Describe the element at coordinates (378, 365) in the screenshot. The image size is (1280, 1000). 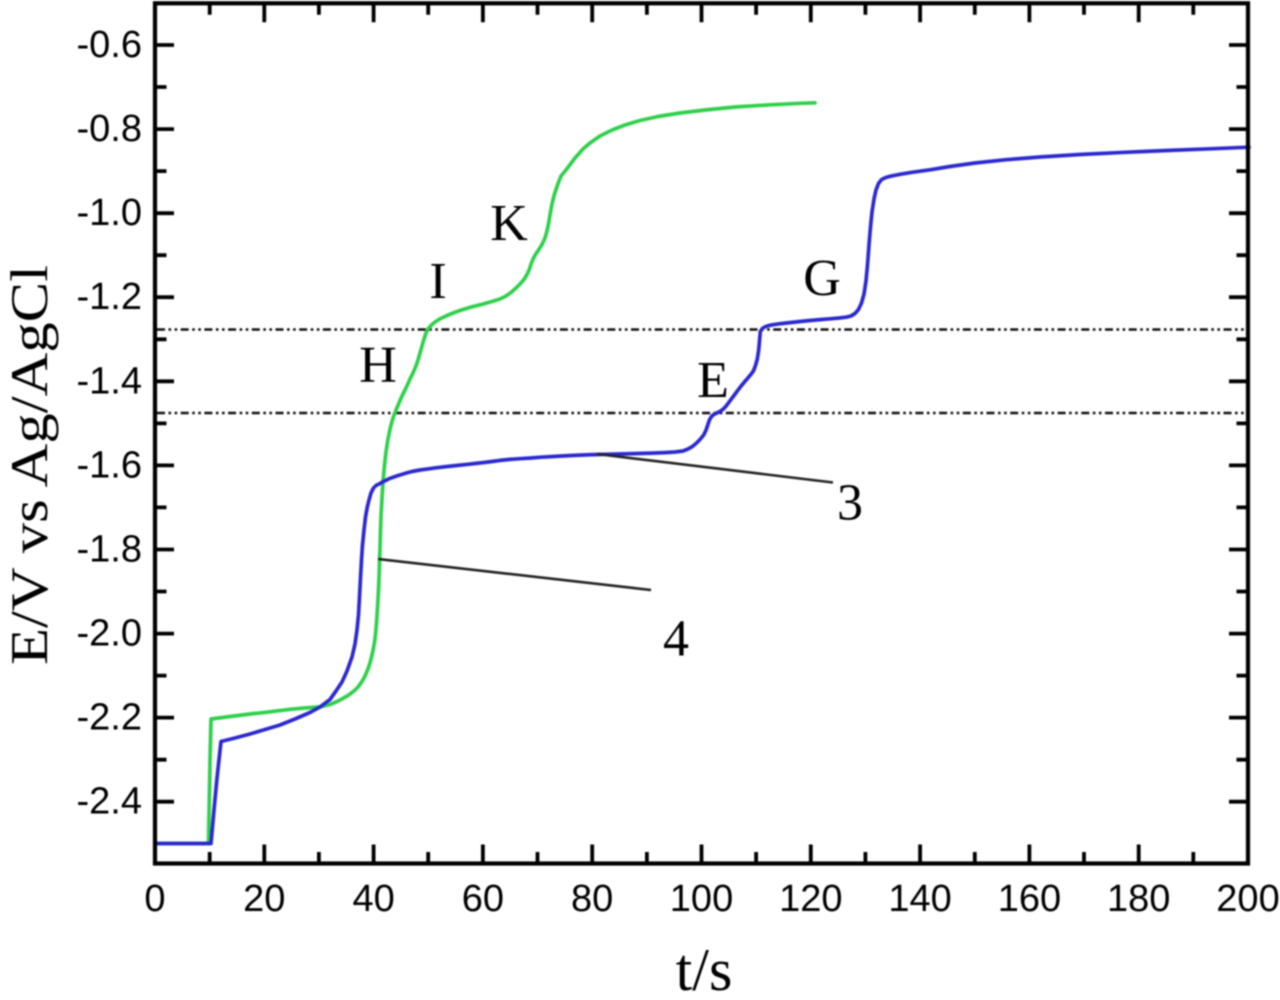
I see `svg-text: H` at that location.